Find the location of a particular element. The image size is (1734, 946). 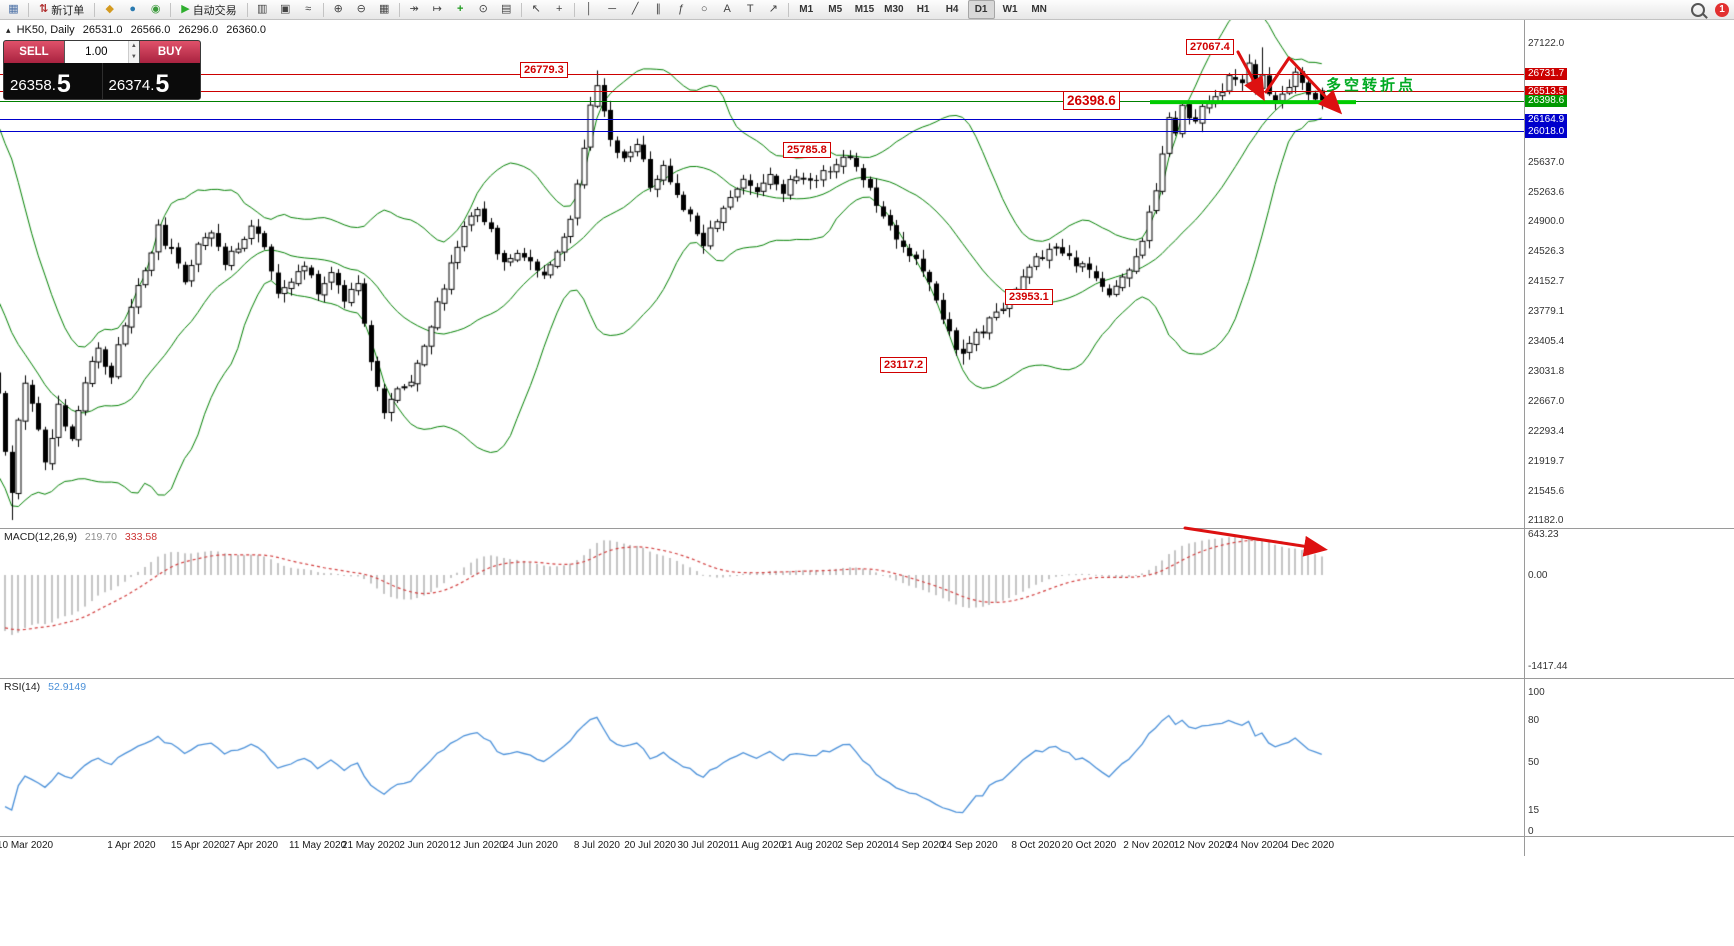

timeframe-m15-button: M15 is located at coordinates (864, 9).